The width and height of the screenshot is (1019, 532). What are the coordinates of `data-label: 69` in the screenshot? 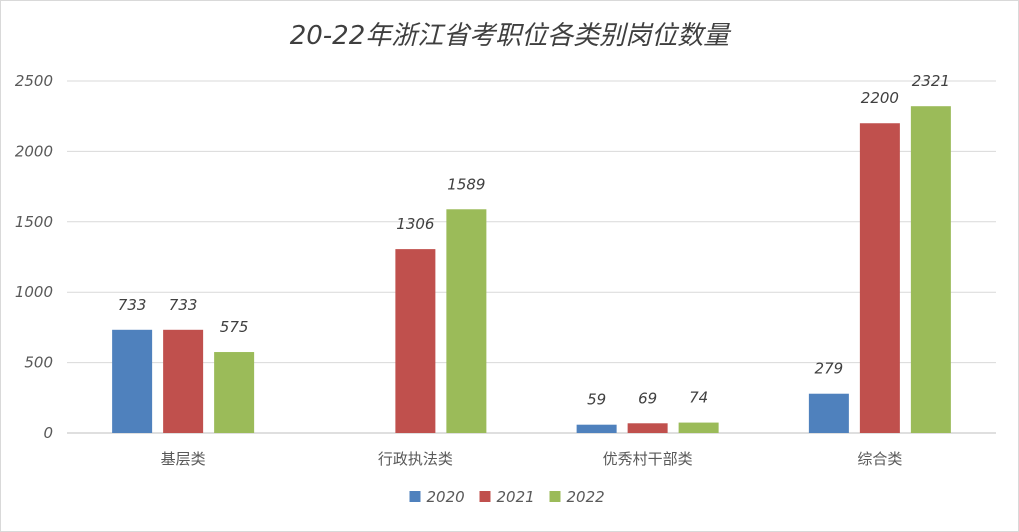 It's located at (647, 398).